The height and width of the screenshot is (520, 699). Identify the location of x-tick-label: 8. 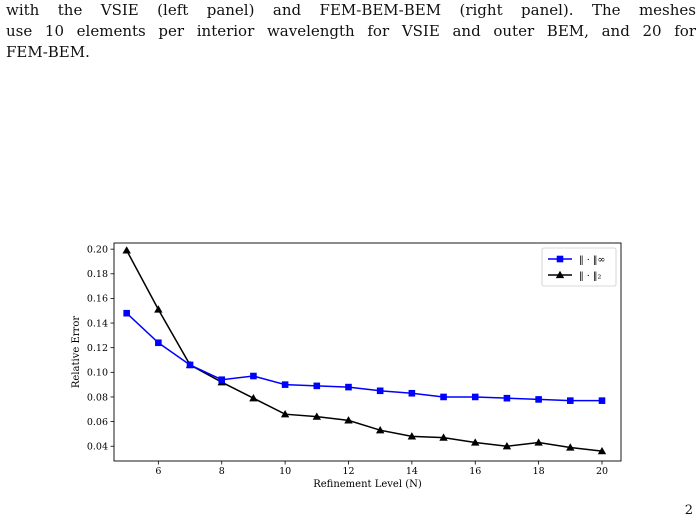
(222, 471).